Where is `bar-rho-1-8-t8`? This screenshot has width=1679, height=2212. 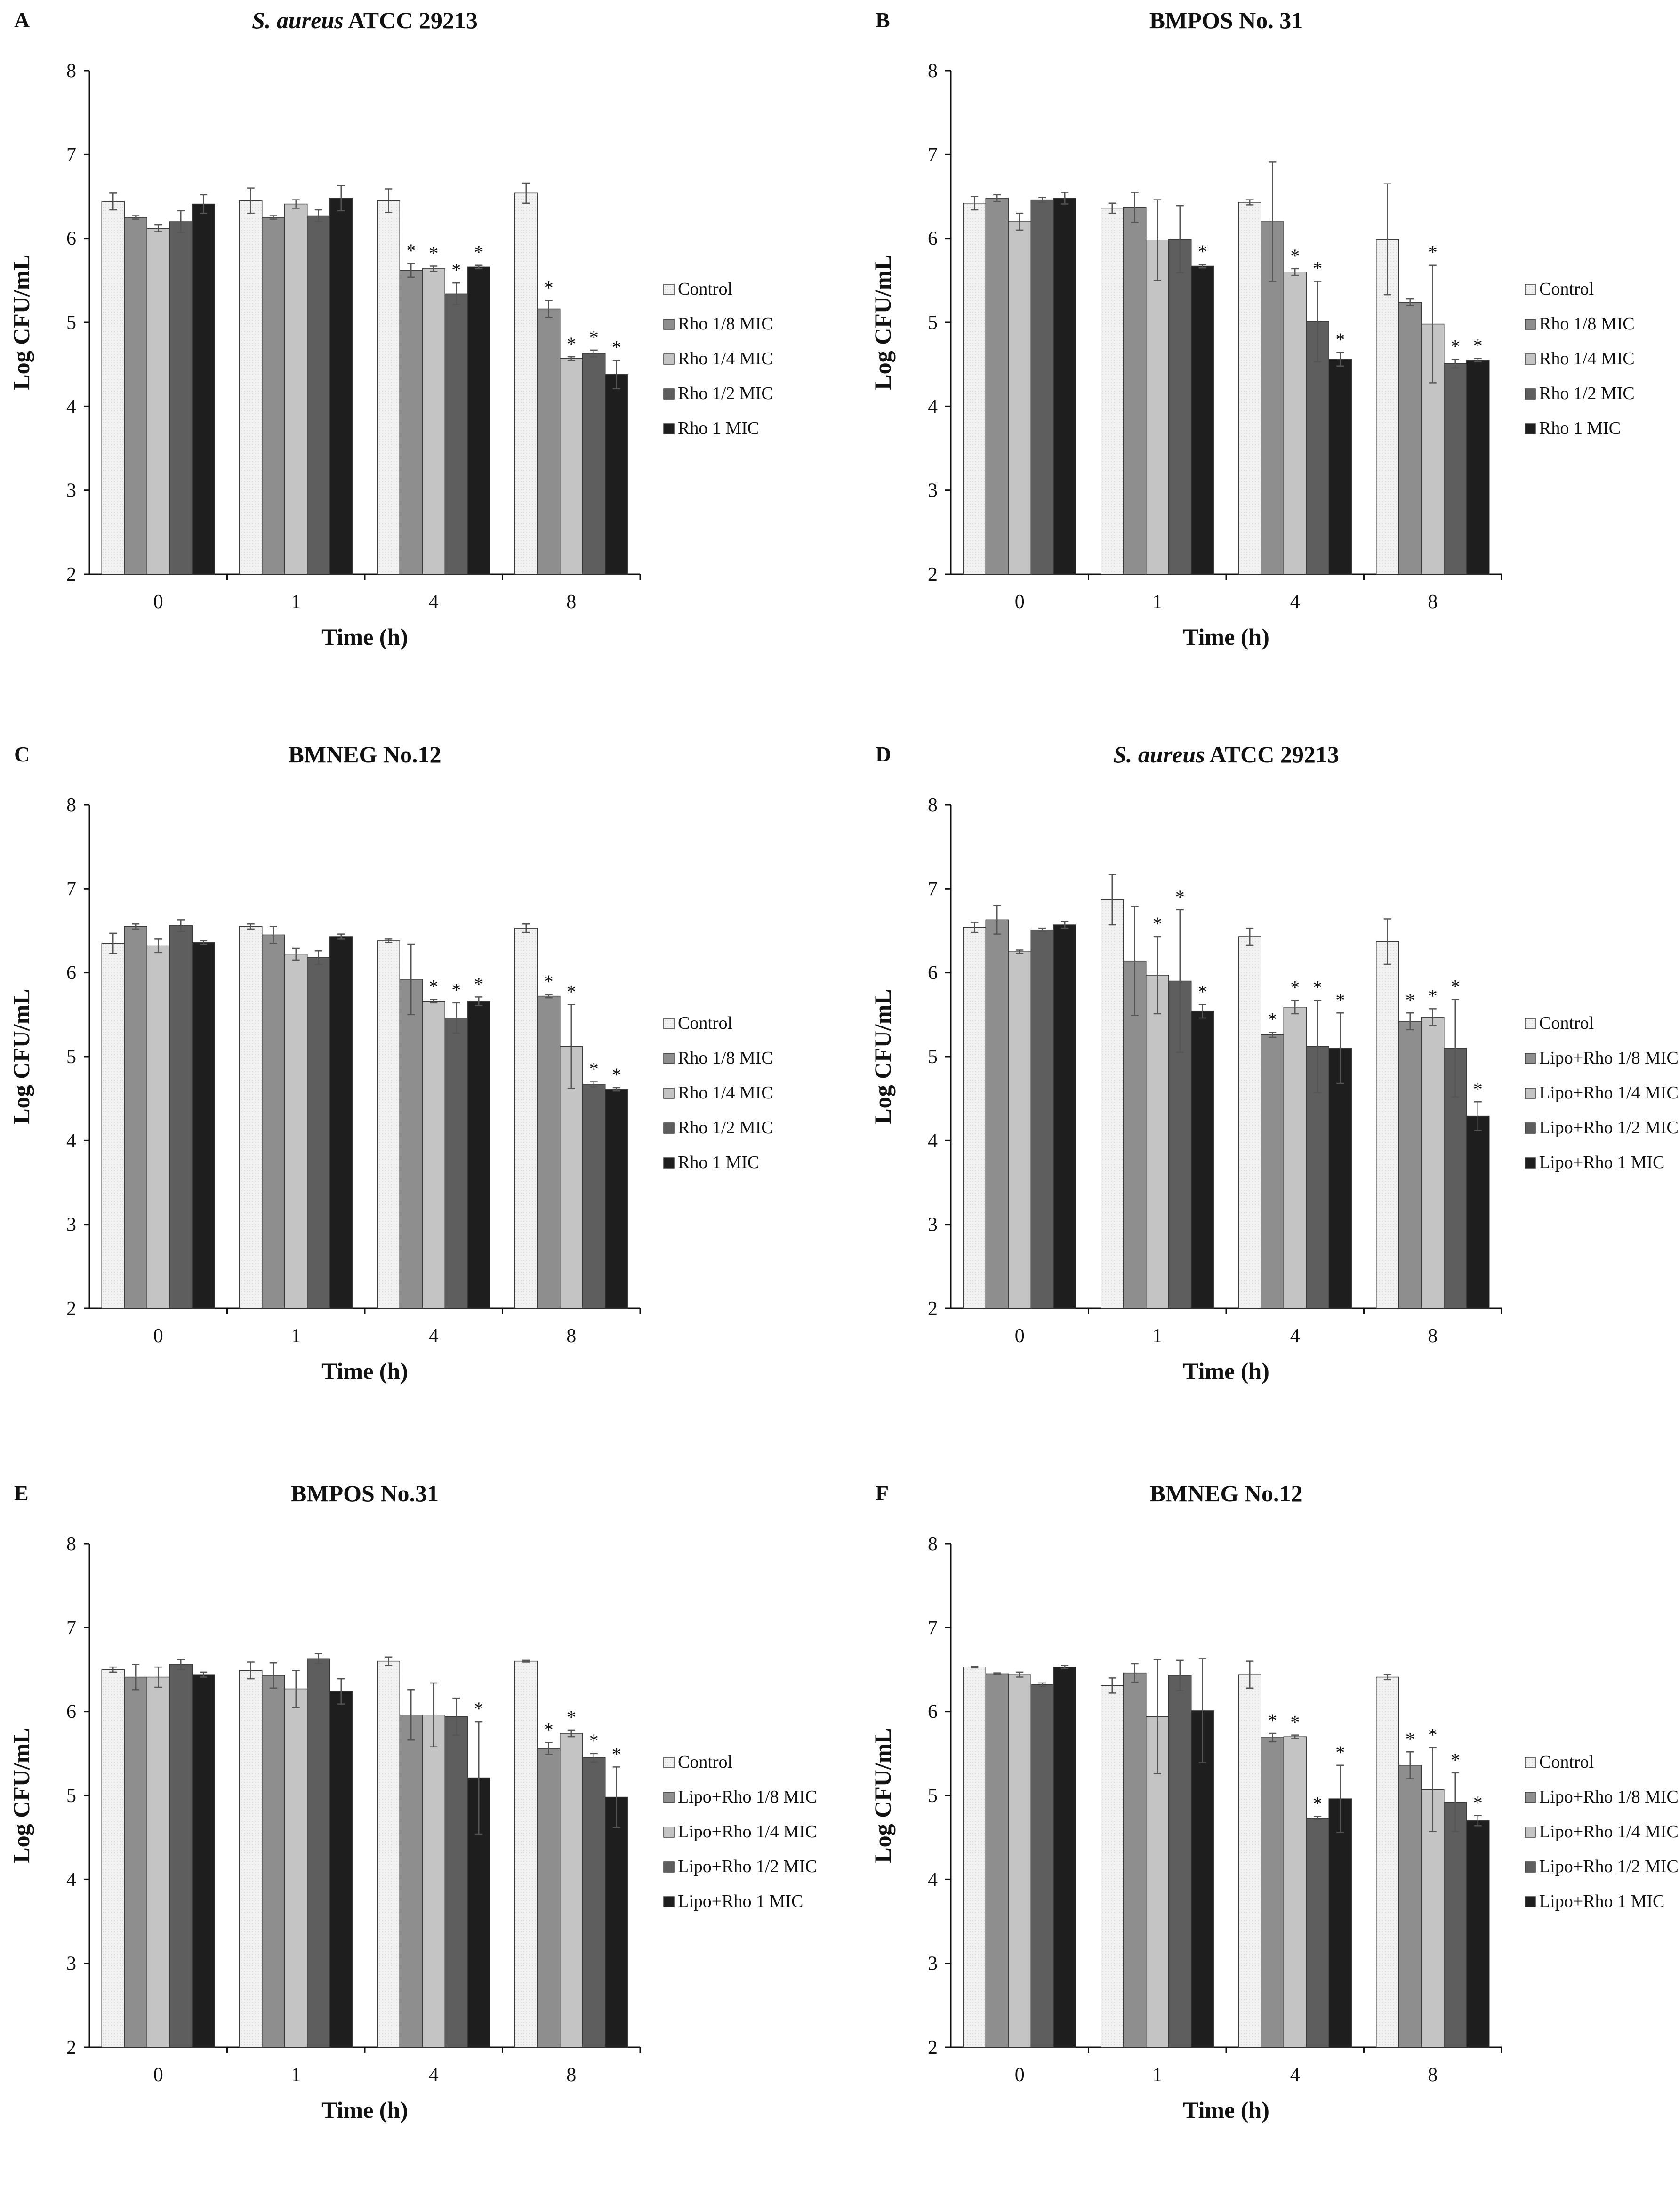
bar-rho-1-8-t8 is located at coordinates (1410, 438).